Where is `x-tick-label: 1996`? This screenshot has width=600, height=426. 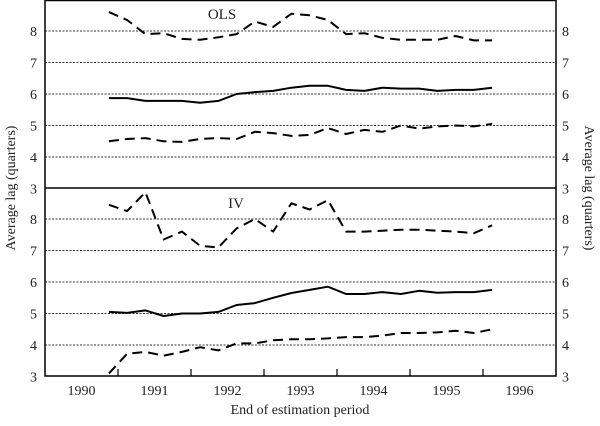
x-tick-label: 1996 is located at coordinates (520, 391).